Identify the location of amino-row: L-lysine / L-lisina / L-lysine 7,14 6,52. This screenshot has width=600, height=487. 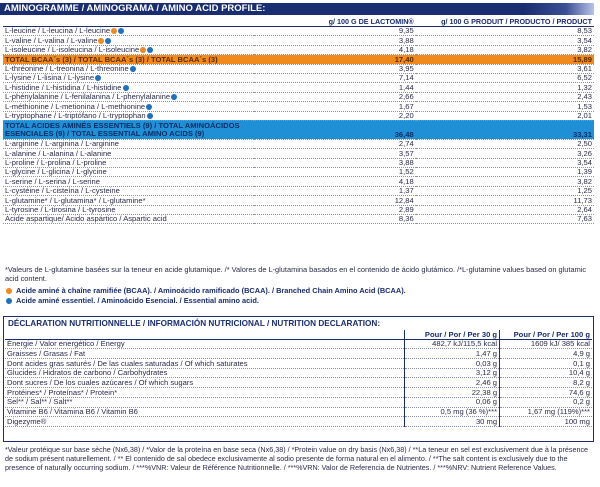
(298, 78).